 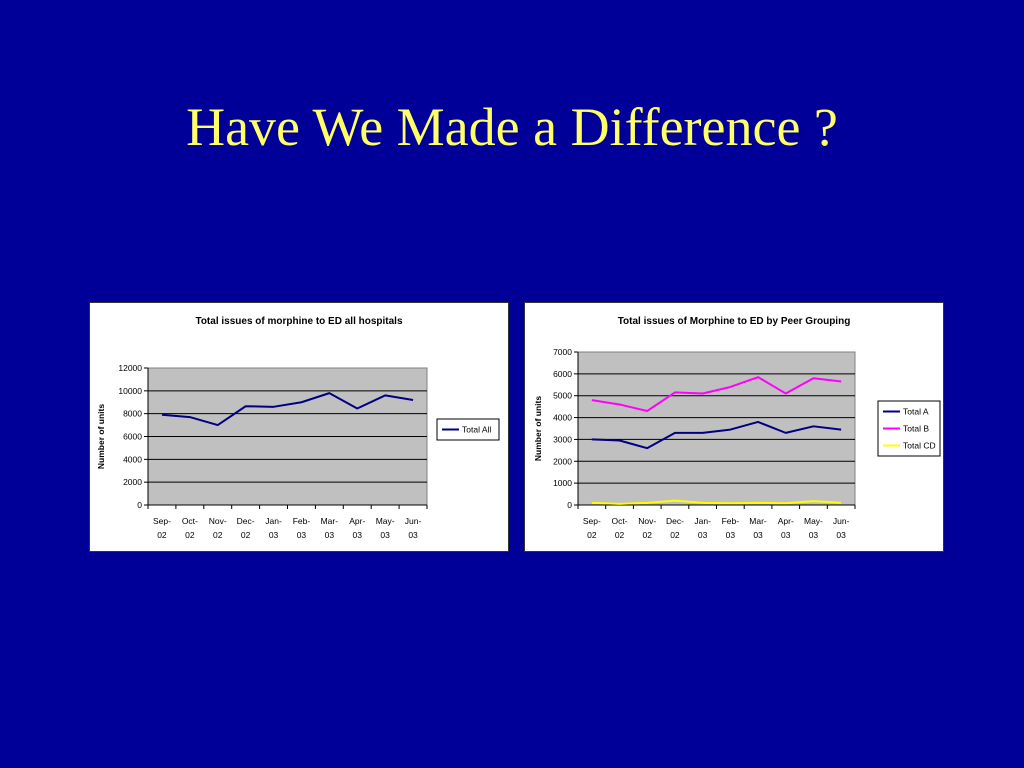 What do you see at coordinates (919, 446) in the screenshot?
I see `legend-label: Total CD` at bounding box center [919, 446].